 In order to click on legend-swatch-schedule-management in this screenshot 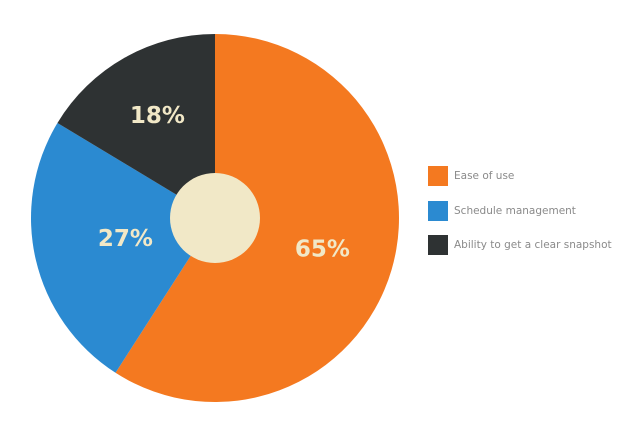, I will do `click(438, 210)`.